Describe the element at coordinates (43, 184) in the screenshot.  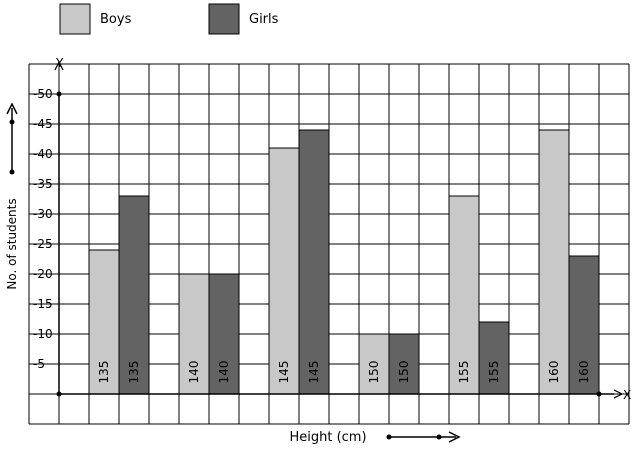
I see `y-tick-label-35: -35` at that location.